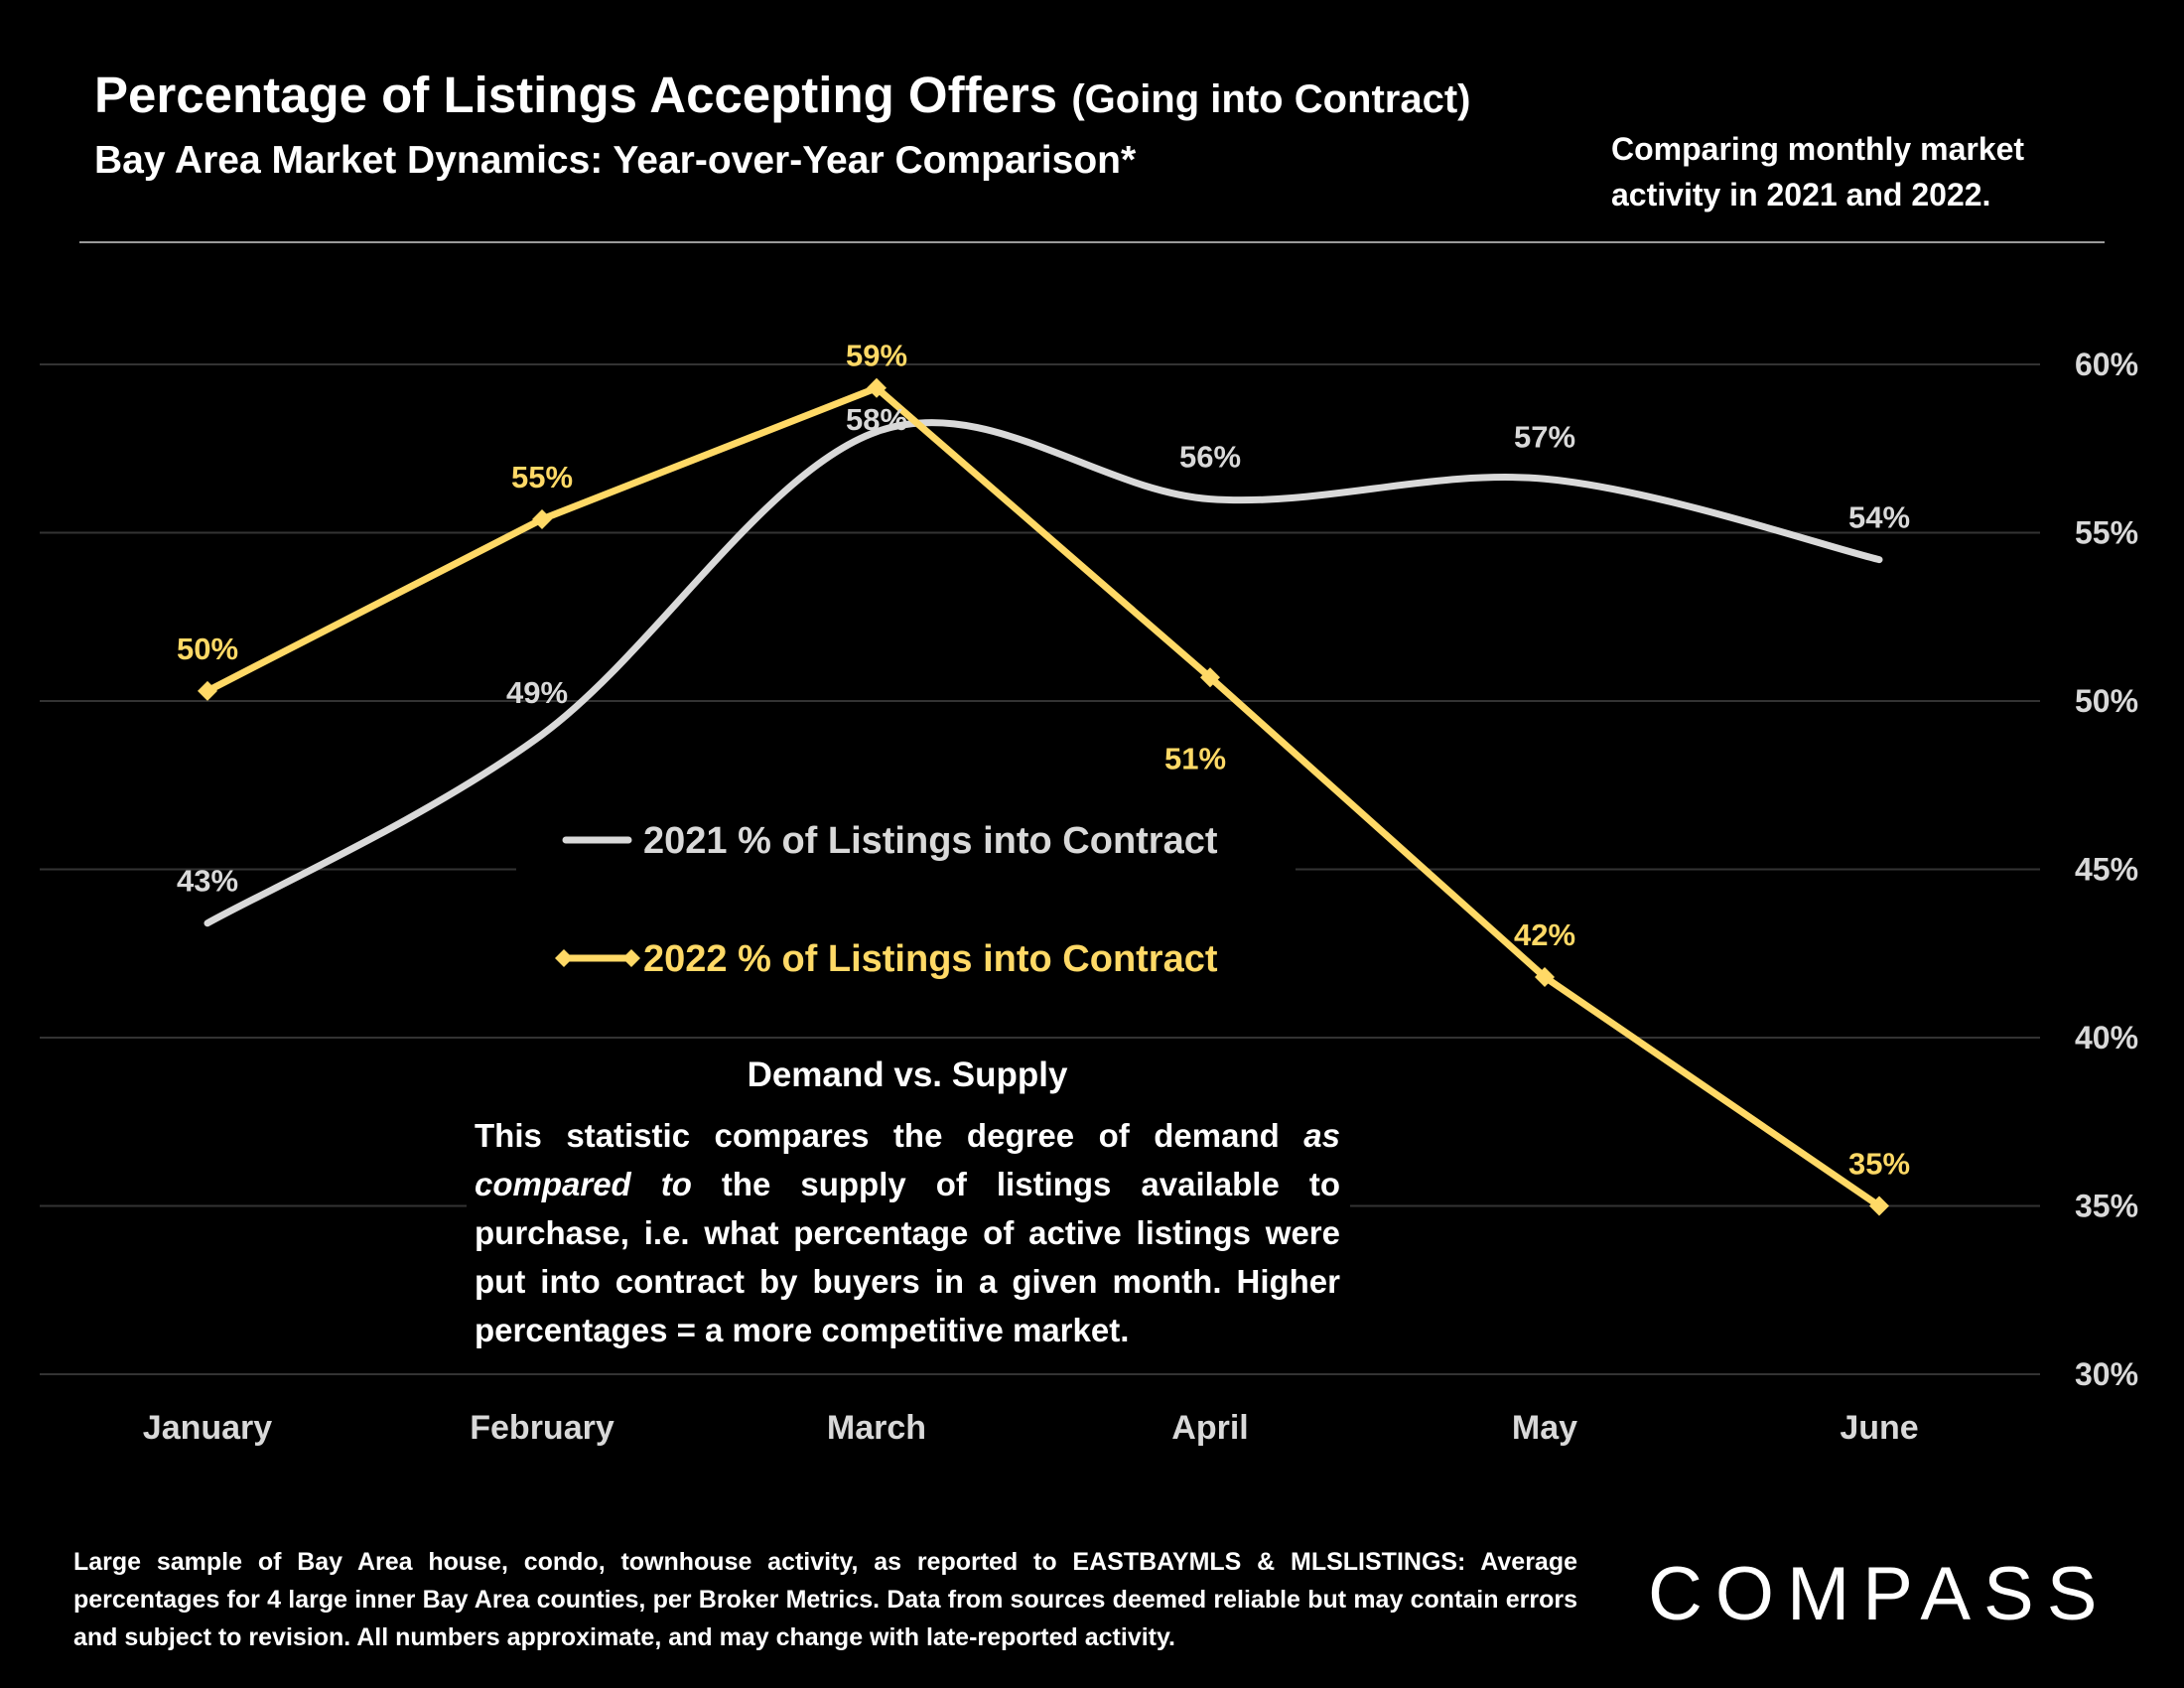 This screenshot has height=1688, width=2184. I want to click on data-label-2021: 43%, so click(207, 881).